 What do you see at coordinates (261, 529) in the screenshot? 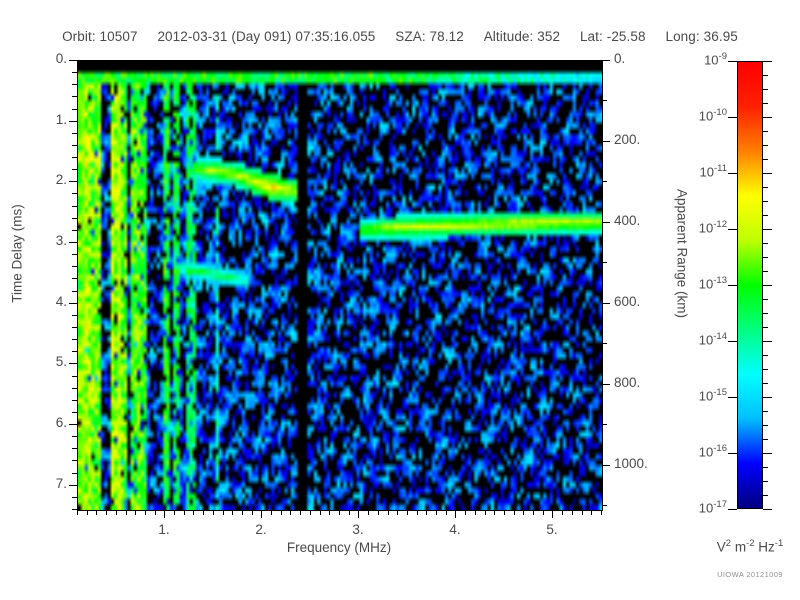
I see `frequency-tick-label: 2.` at bounding box center [261, 529].